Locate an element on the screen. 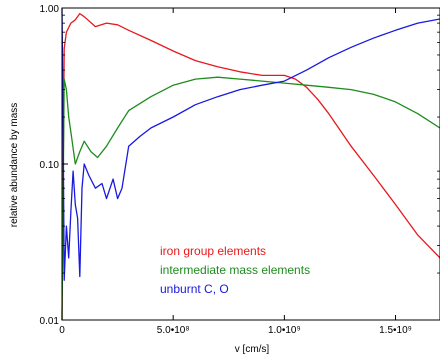 This screenshot has width=440, height=357. legend-entry: iron group elements is located at coordinates (213, 251).